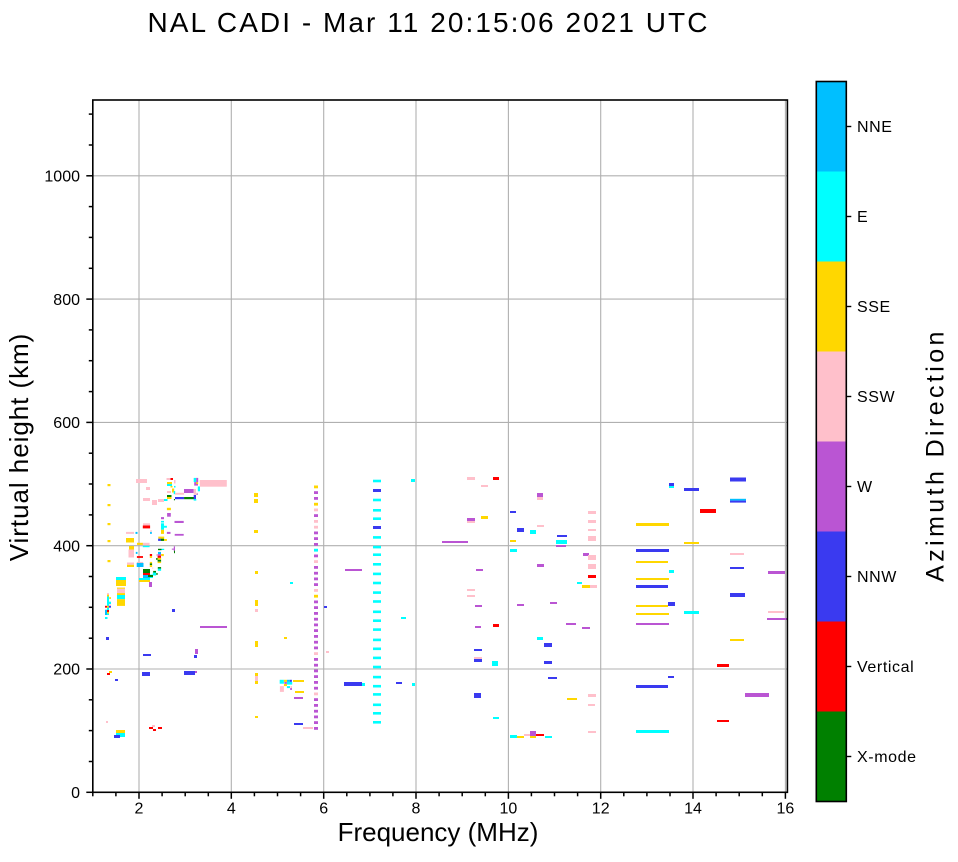  What do you see at coordinates (438, 832) in the screenshot?
I see `svg-text: Frequency (MHz)` at bounding box center [438, 832].